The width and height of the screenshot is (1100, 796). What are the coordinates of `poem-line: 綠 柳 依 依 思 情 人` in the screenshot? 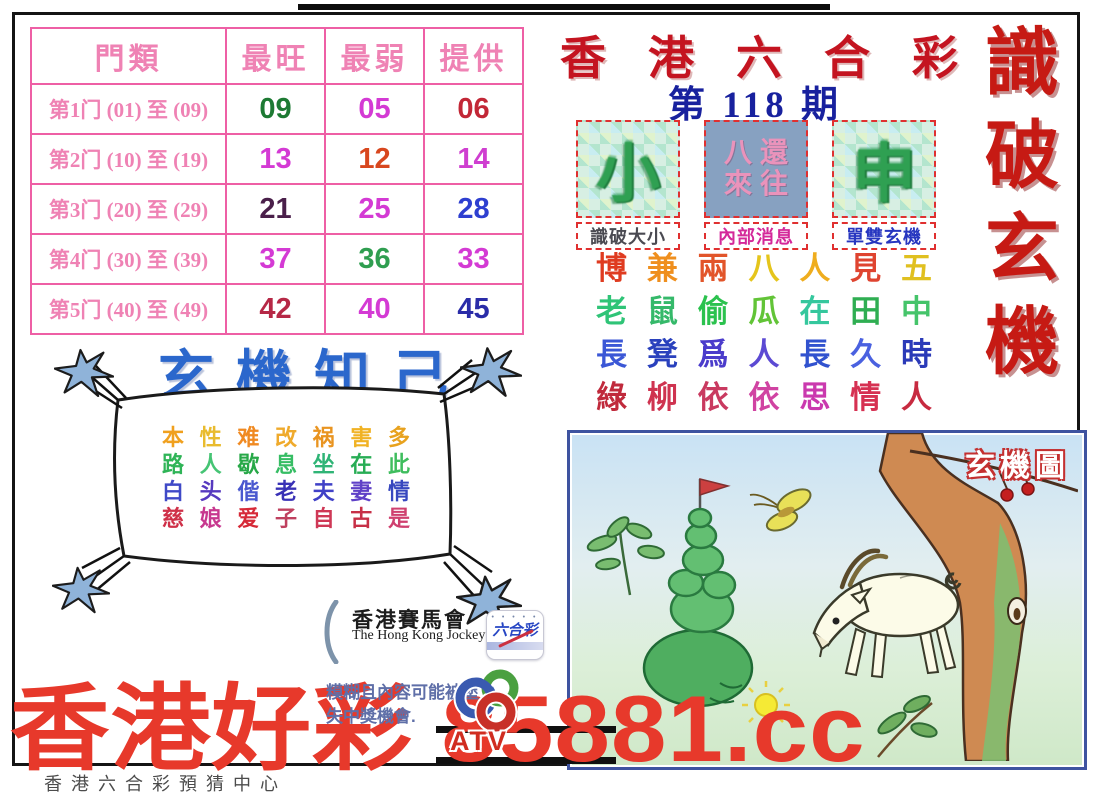 It's located at (764, 398).